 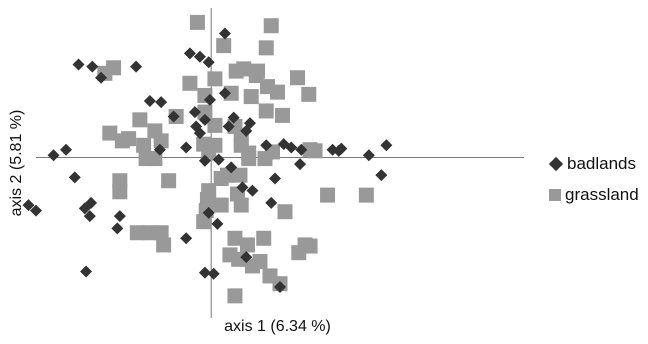 What do you see at coordinates (602, 163) in the screenshot?
I see `legend-label-badlands: badlands` at bounding box center [602, 163].